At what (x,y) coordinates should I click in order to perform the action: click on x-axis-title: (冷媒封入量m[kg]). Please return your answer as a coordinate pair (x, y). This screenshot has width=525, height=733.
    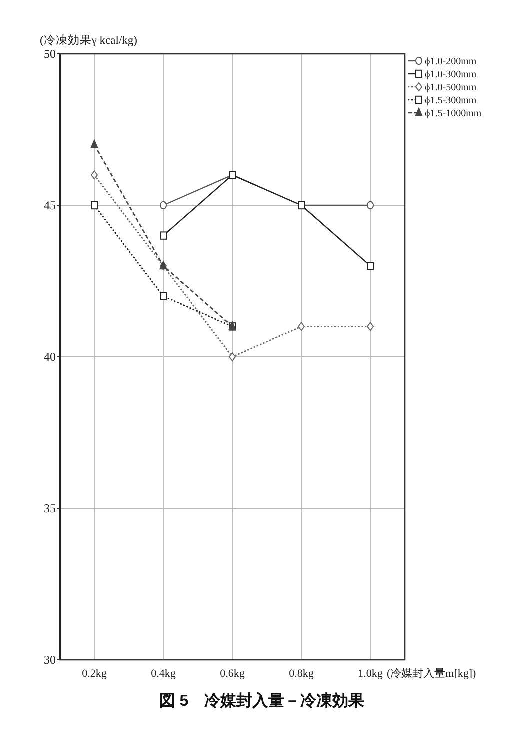
    Looking at the image, I should click on (432, 673).